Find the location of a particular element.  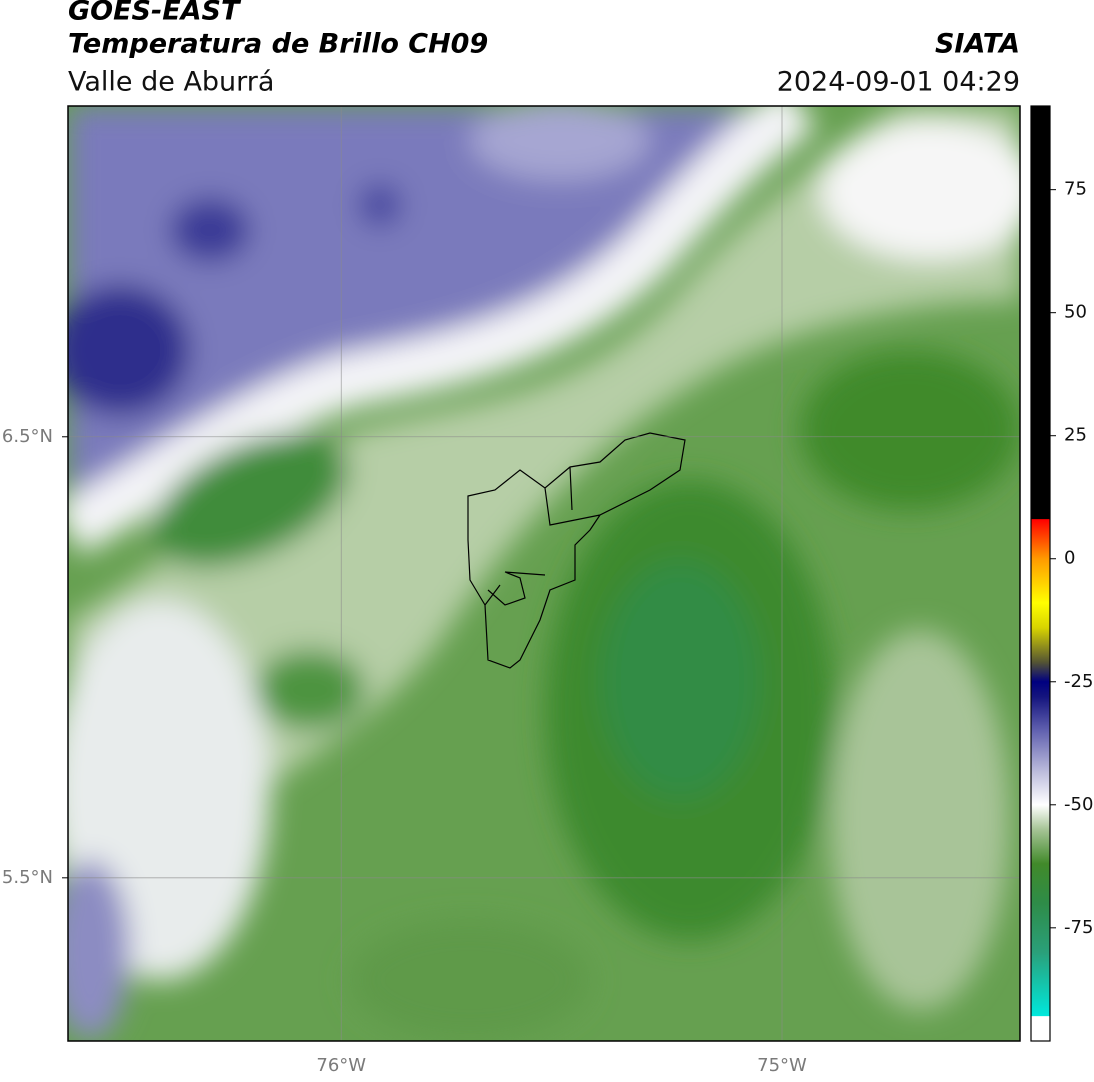

colorbar-tick-label: -75 is located at coordinates (1078, 927).